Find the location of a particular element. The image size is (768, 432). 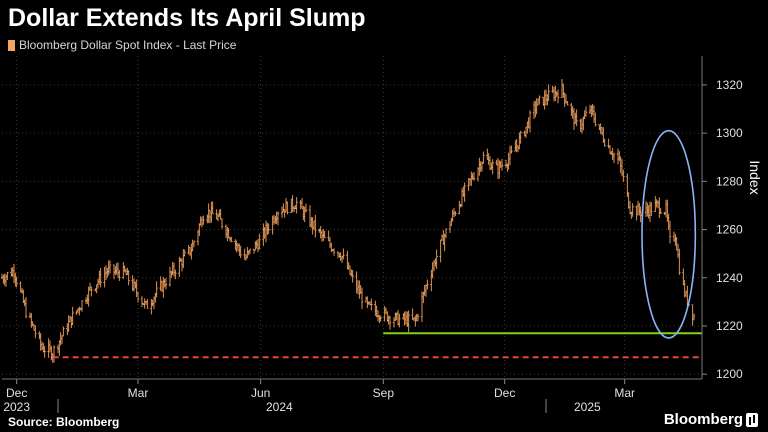

terminal-icon is located at coordinates (752, 419).